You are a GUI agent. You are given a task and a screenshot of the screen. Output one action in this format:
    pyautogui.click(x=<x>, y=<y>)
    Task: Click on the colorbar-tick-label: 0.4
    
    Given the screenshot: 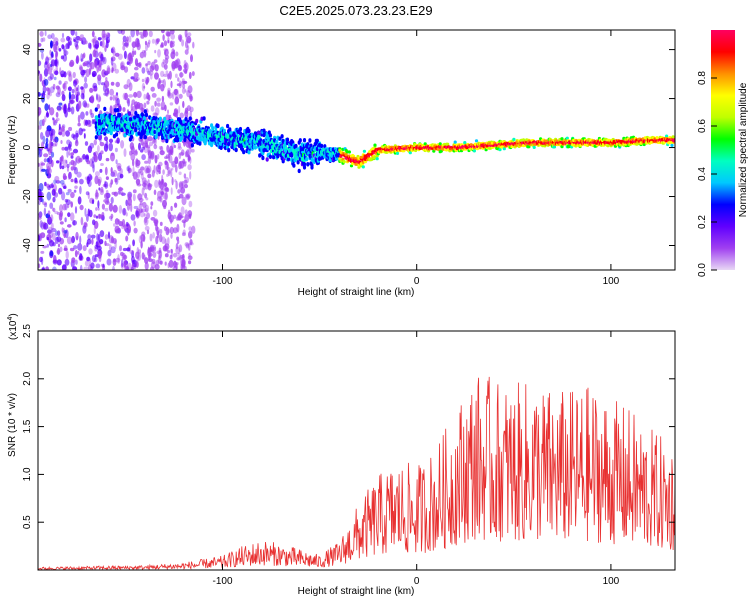 What is the action you would take?
    pyautogui.click(x=702, y=174)
    